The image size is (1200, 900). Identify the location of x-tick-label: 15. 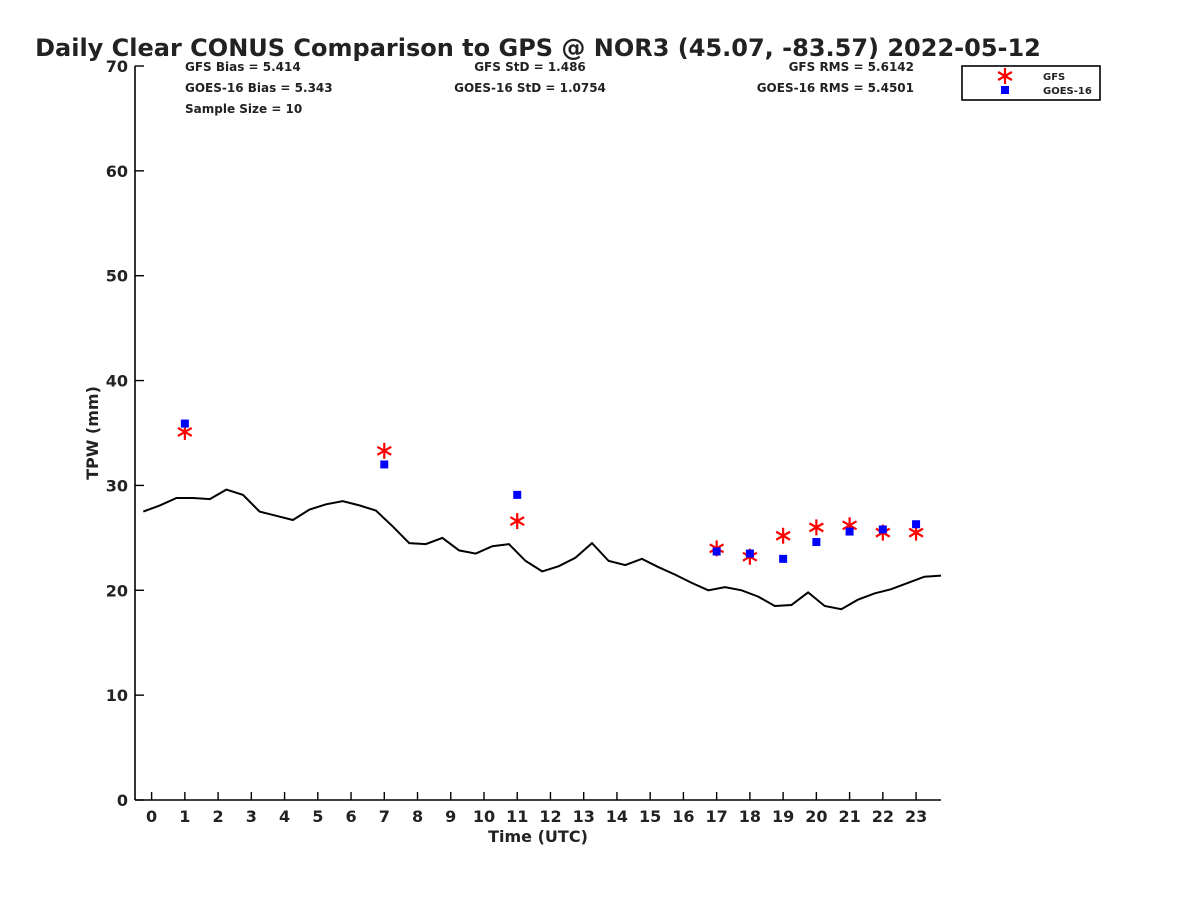
(650, 816).